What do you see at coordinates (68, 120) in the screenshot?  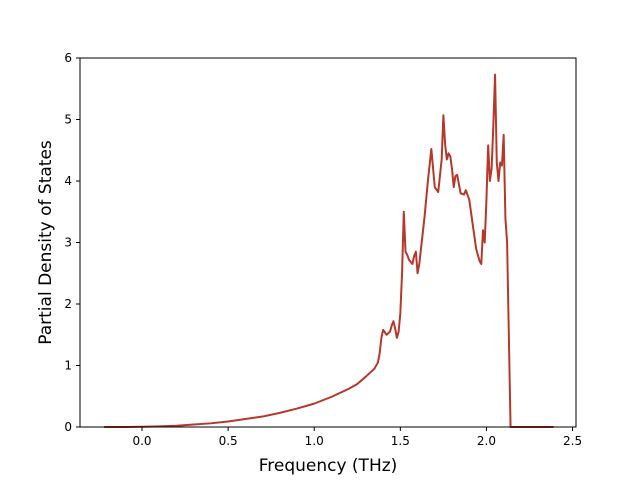 I see `y-tick-label: 5` at bounding box center [68, 120].